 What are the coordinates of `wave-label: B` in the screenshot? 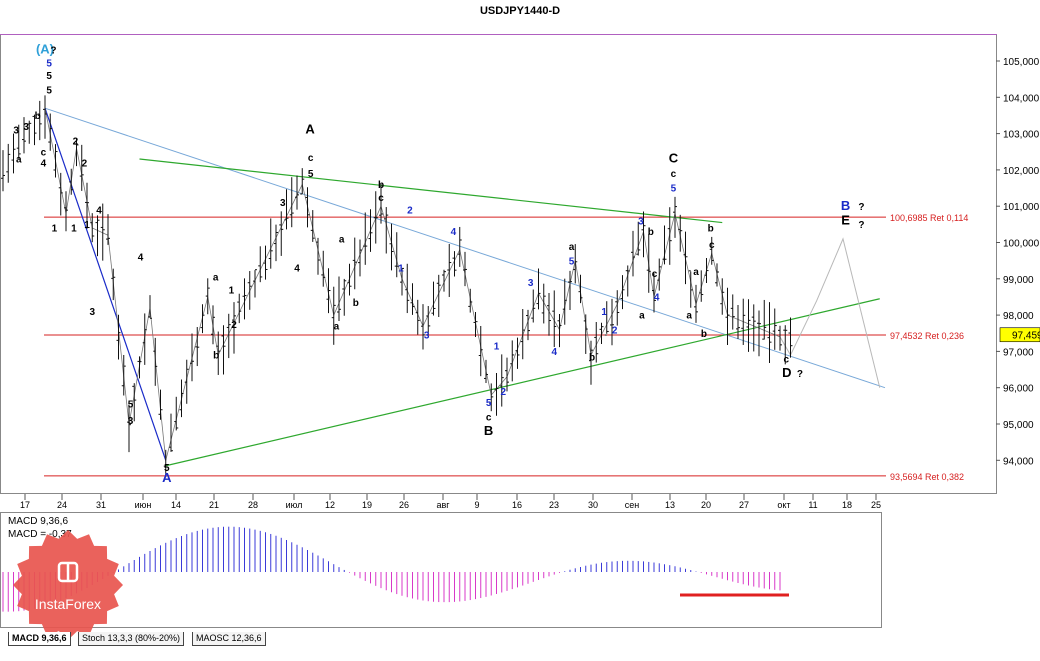 It's located at (845, 205).